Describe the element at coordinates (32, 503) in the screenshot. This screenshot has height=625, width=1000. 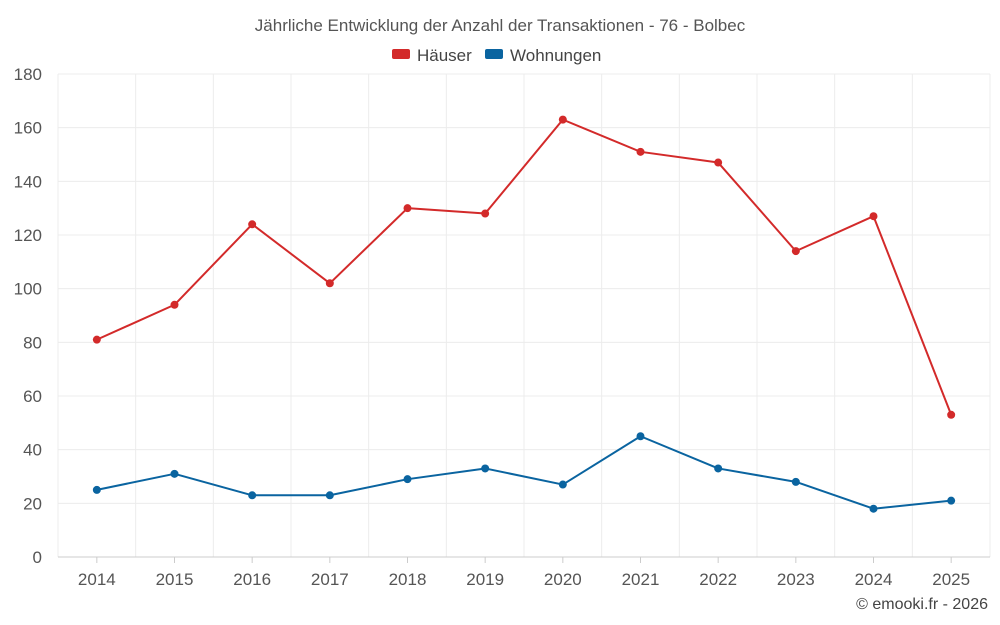
I see `y-tick-label: 20` at that location.